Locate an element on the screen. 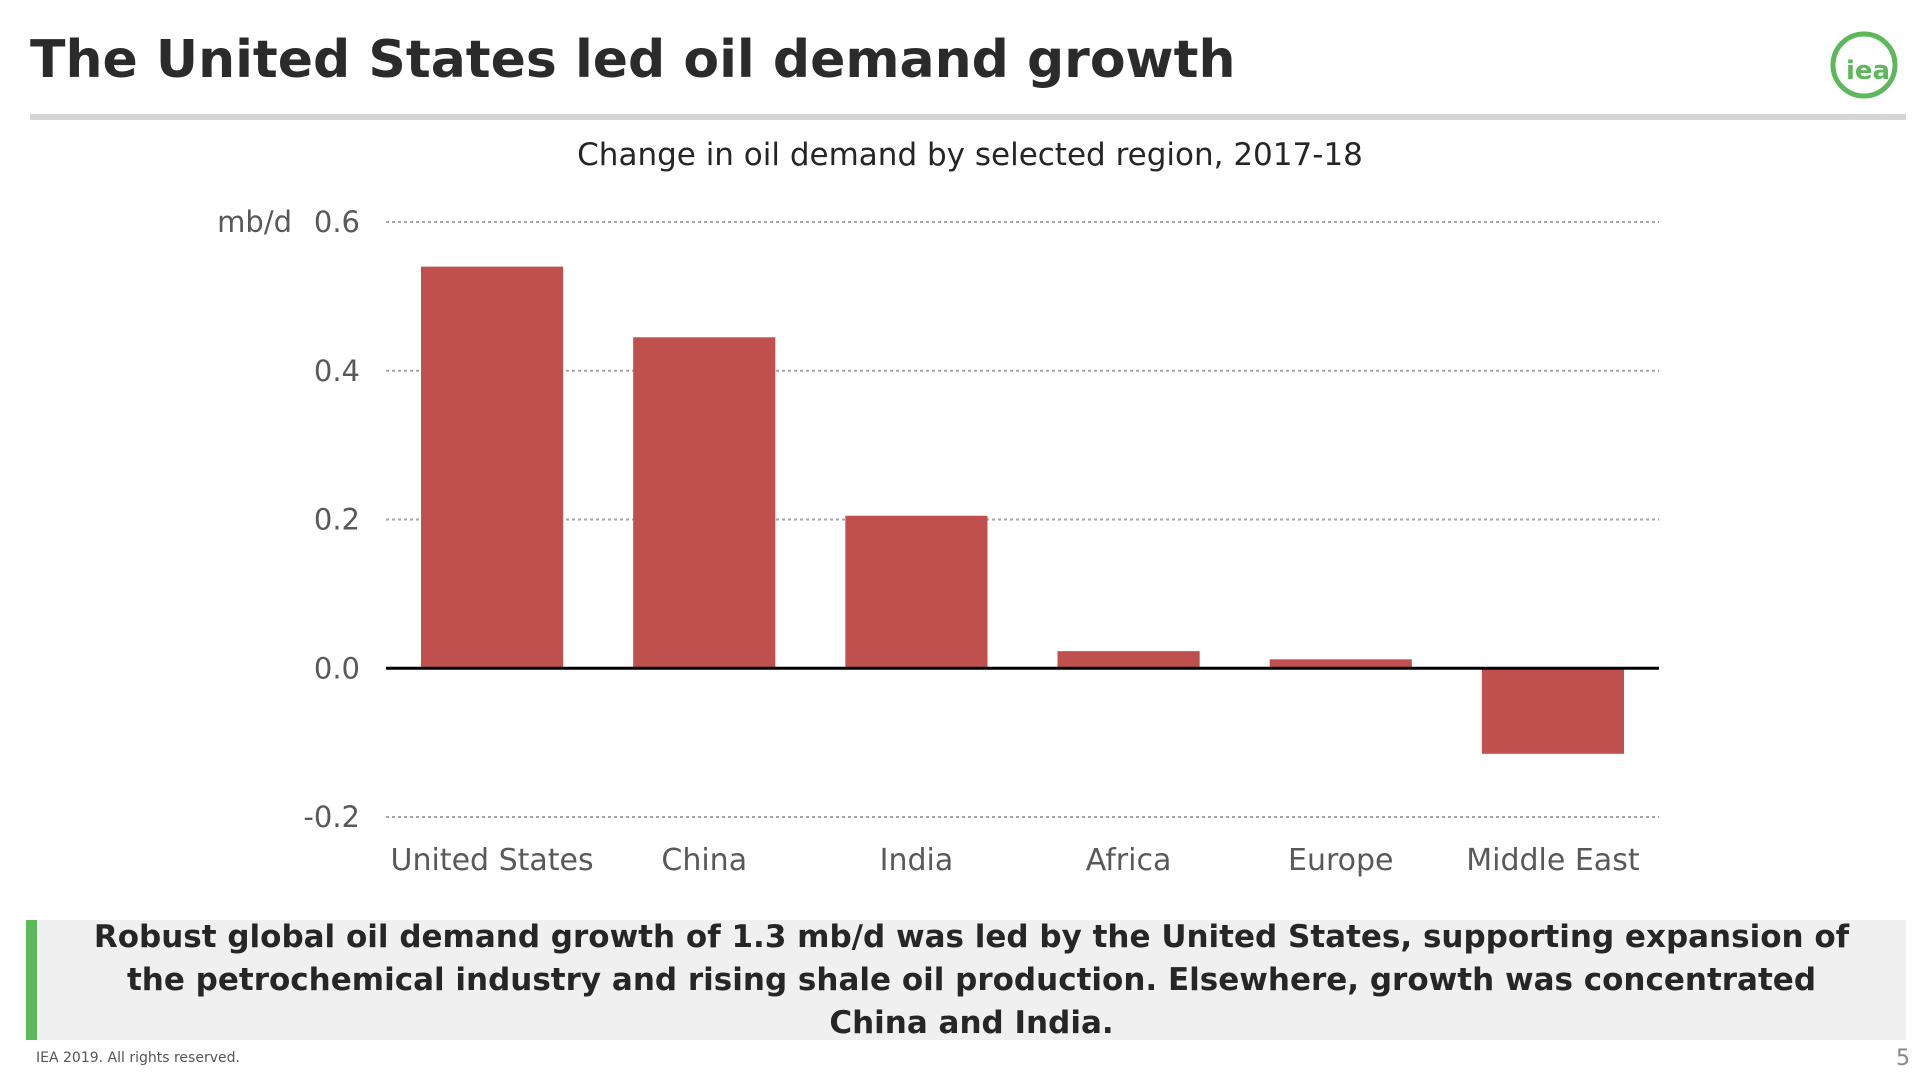  bar-india is located at coordinates (916, 592).